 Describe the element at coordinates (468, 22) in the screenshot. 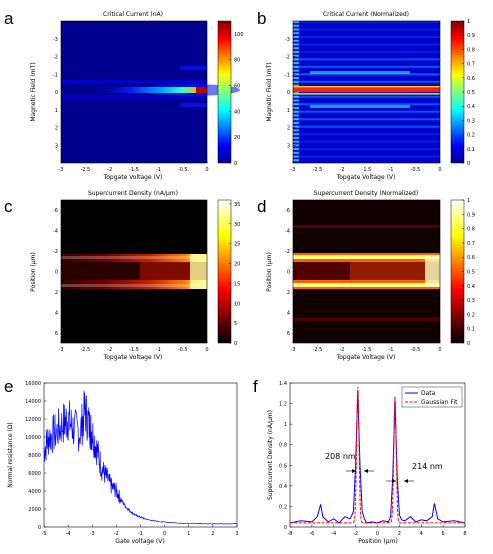

I see `colorbar-tick-label: 1` at that location.